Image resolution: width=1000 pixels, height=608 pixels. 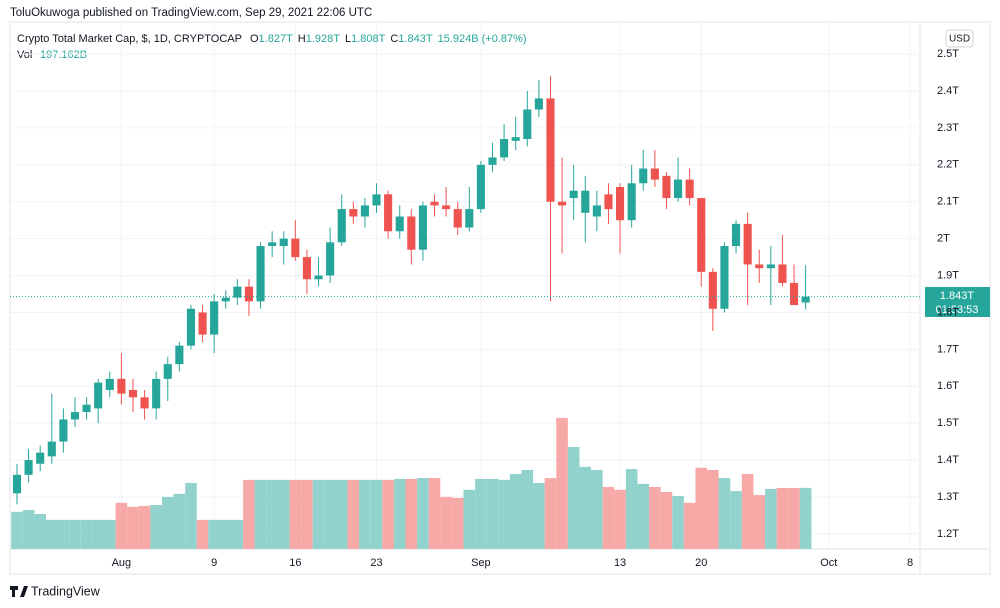 What do you see at coordinates (276, 39) in the screenshot?
I see `ohlc-value: 1.827T` at bounding box center [276, 39].